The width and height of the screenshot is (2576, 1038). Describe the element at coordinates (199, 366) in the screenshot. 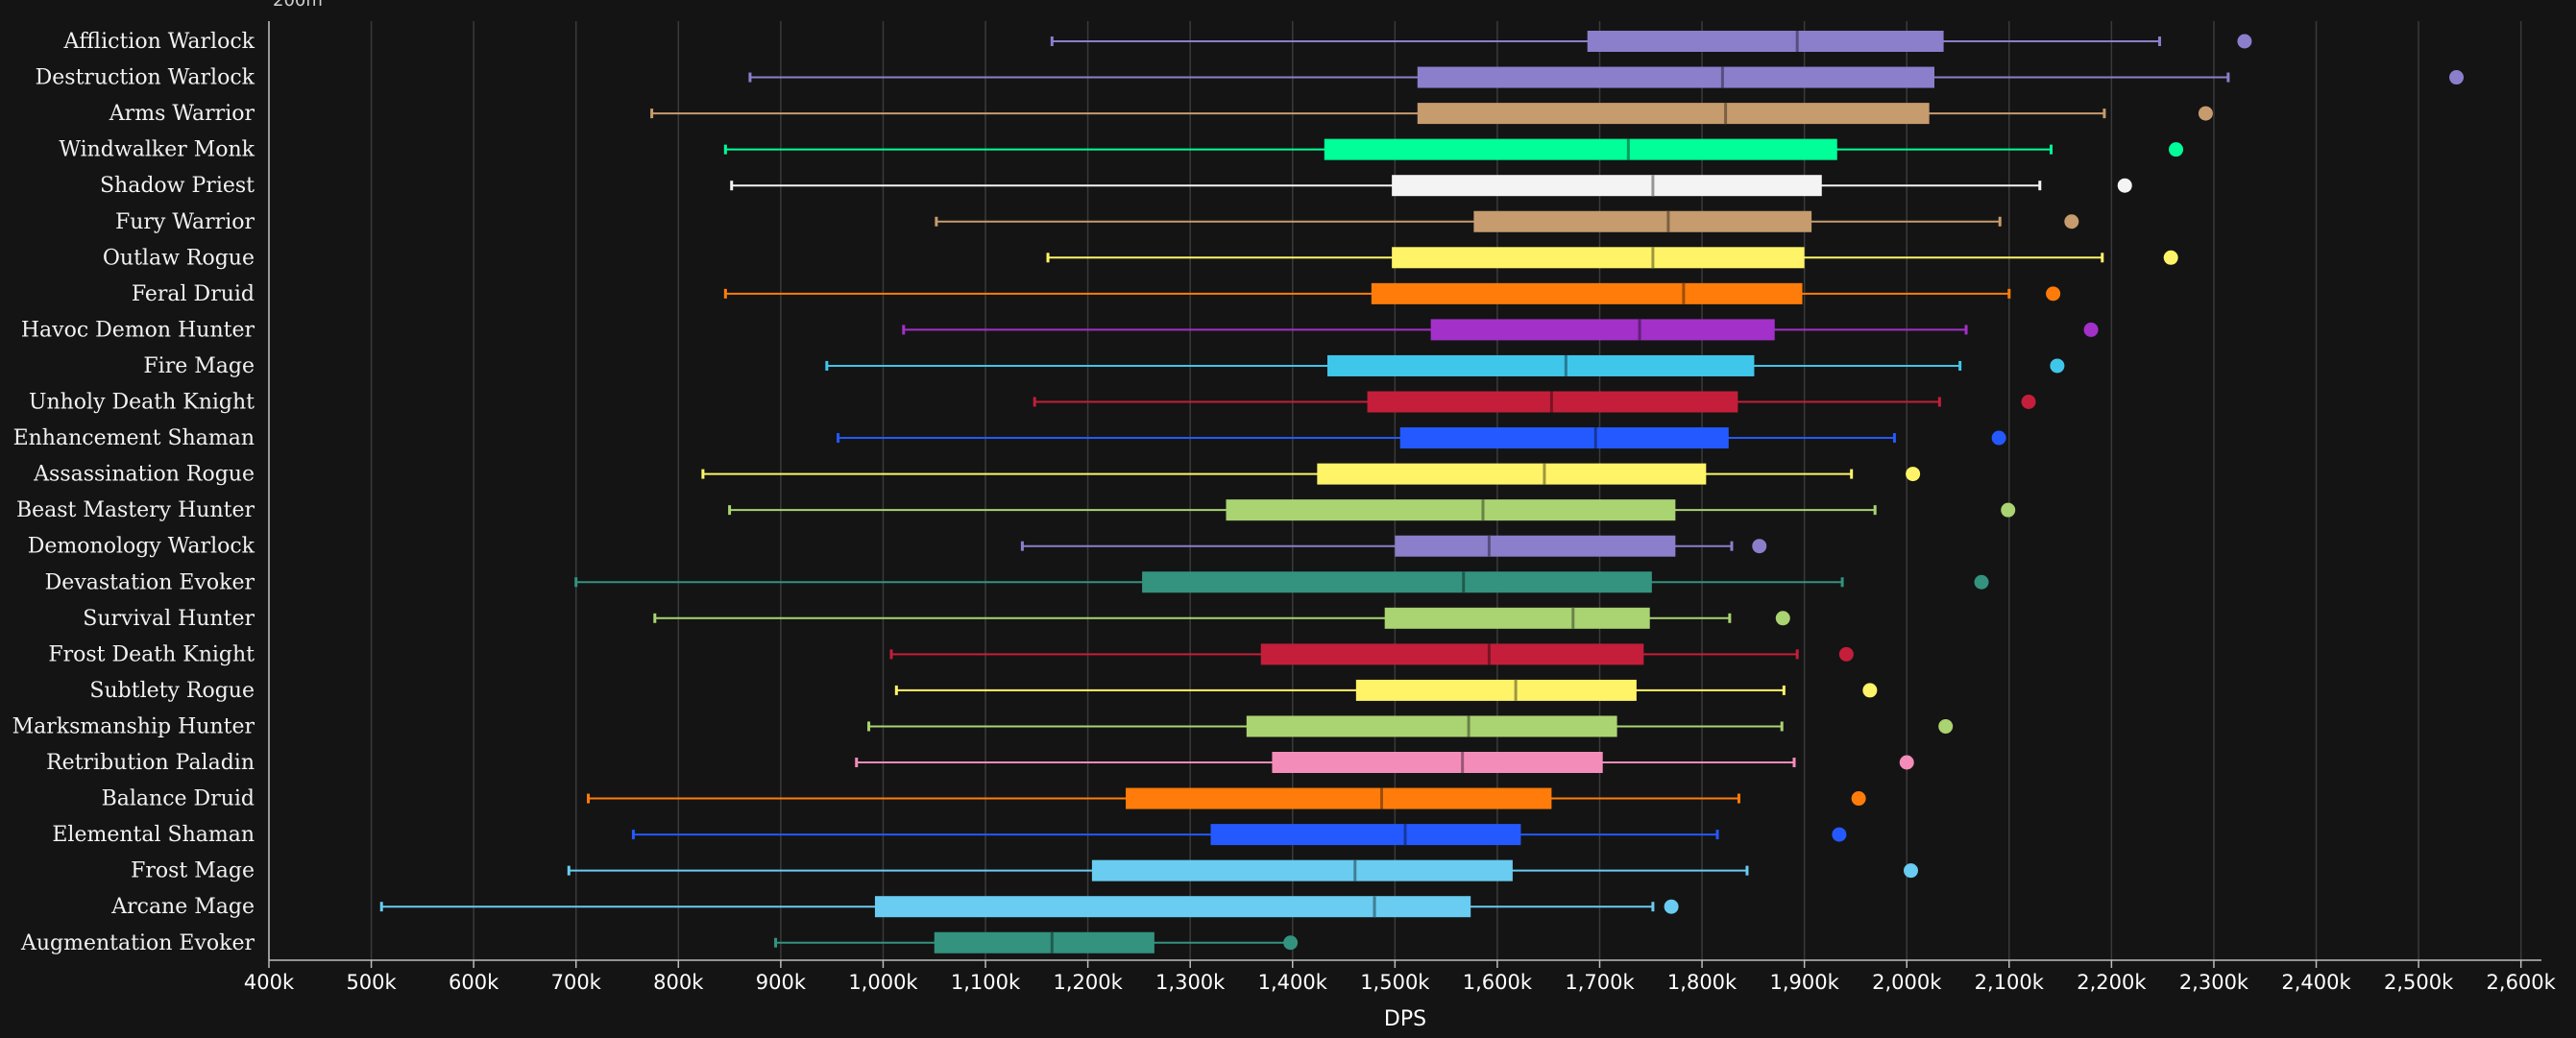

I see `row-label: Fire Mage` at that location.